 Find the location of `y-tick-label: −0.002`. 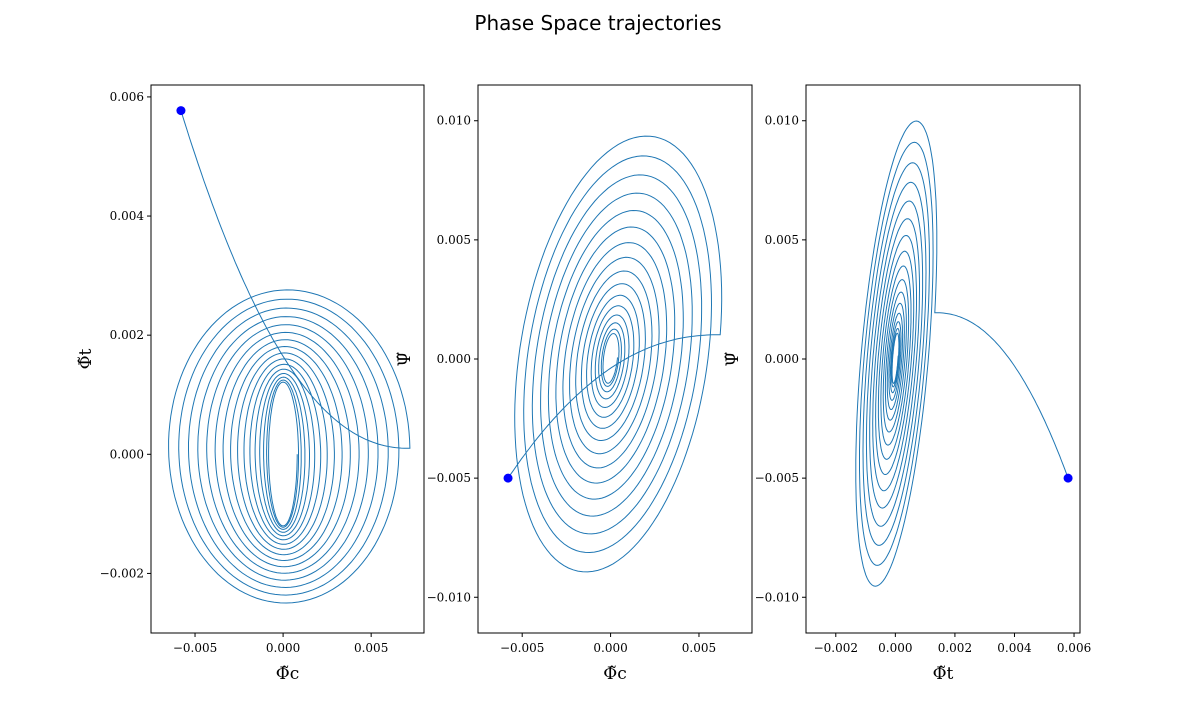

y-tick-label: −0.002 is located at coordinates (122, 573).